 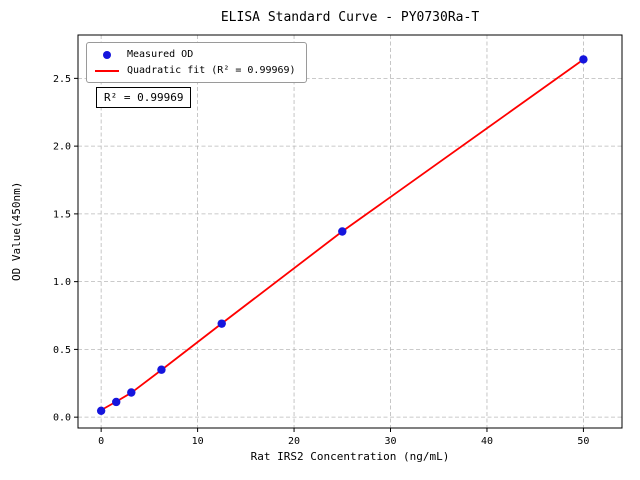 I want to click on svg-text: 40, so click(x=487, y=441).